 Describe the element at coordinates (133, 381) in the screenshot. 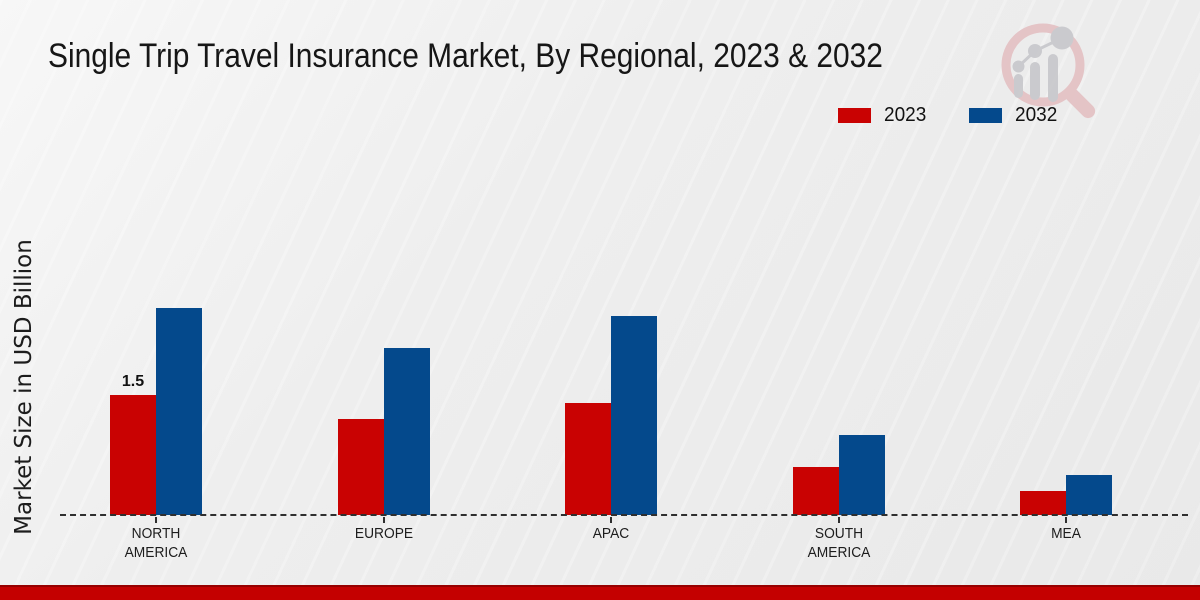

I see `bar-value-label: 1.5` at that location.